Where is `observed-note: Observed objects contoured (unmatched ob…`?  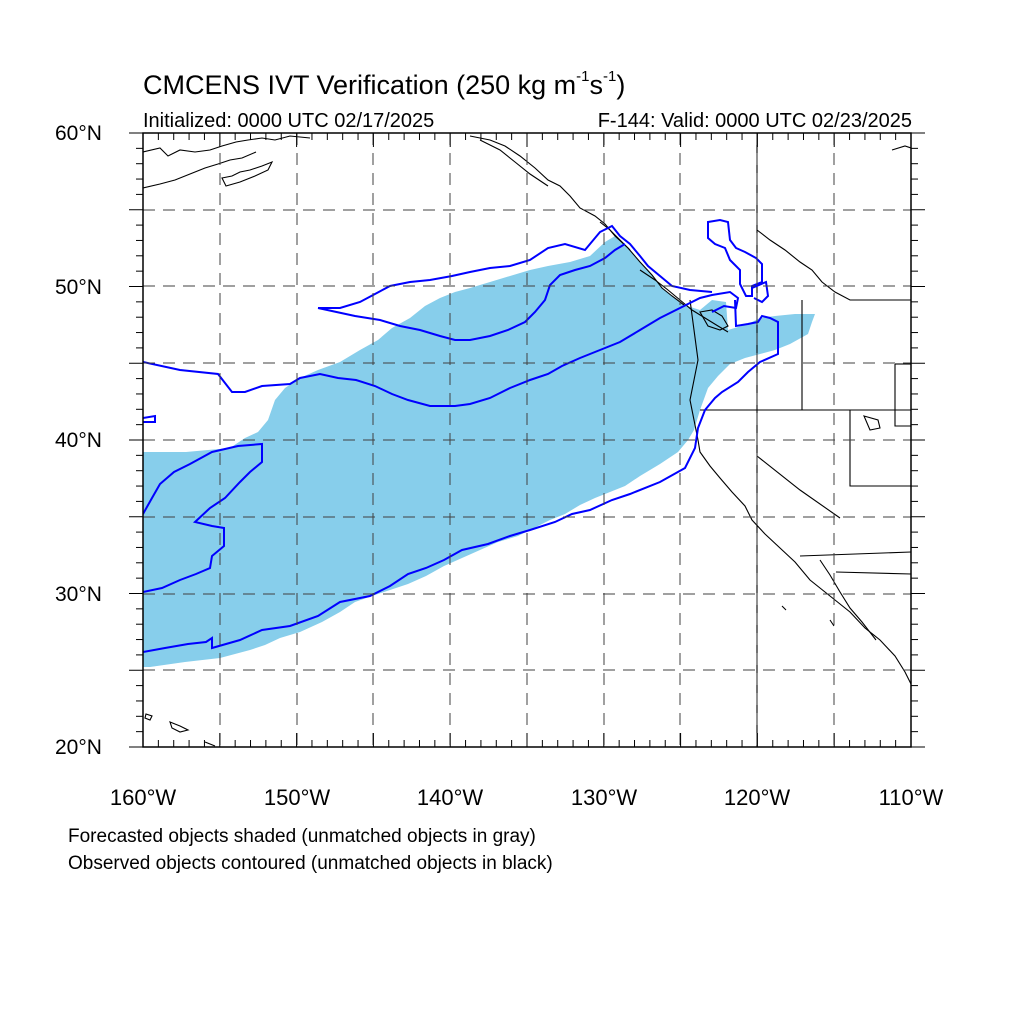 observed-note: Observed objects contoured (unmatched ob… is located at coordinates (310, 863).